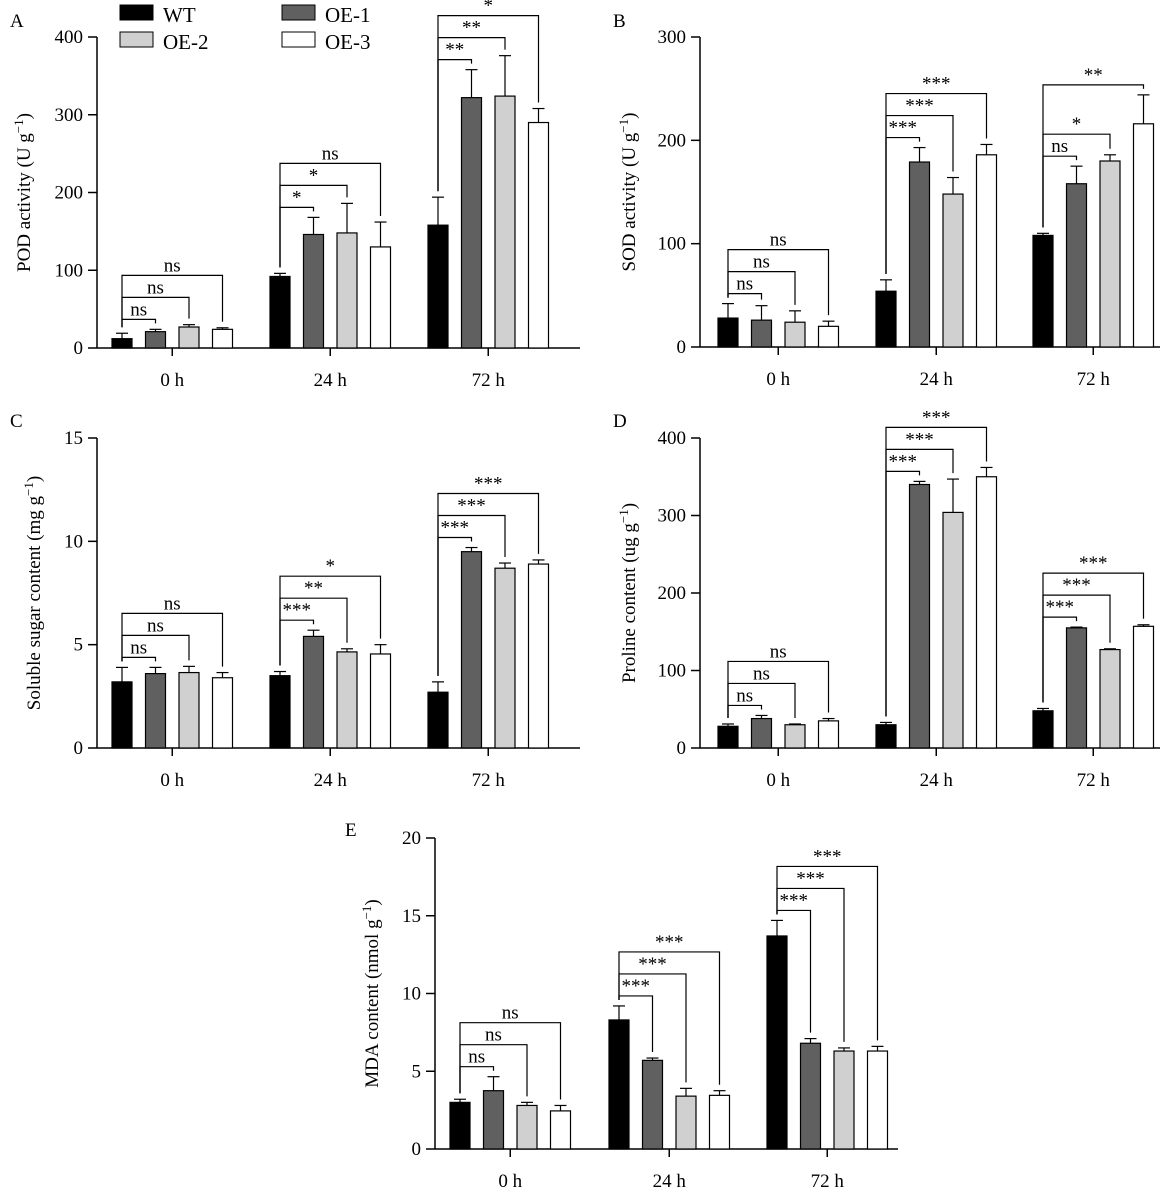 The image size is (1172, 1194). What do you see at coordinates (510, 1181) in the screenshot?
I see `x-category-label: 0 h` at bounding box center [510, 1181].